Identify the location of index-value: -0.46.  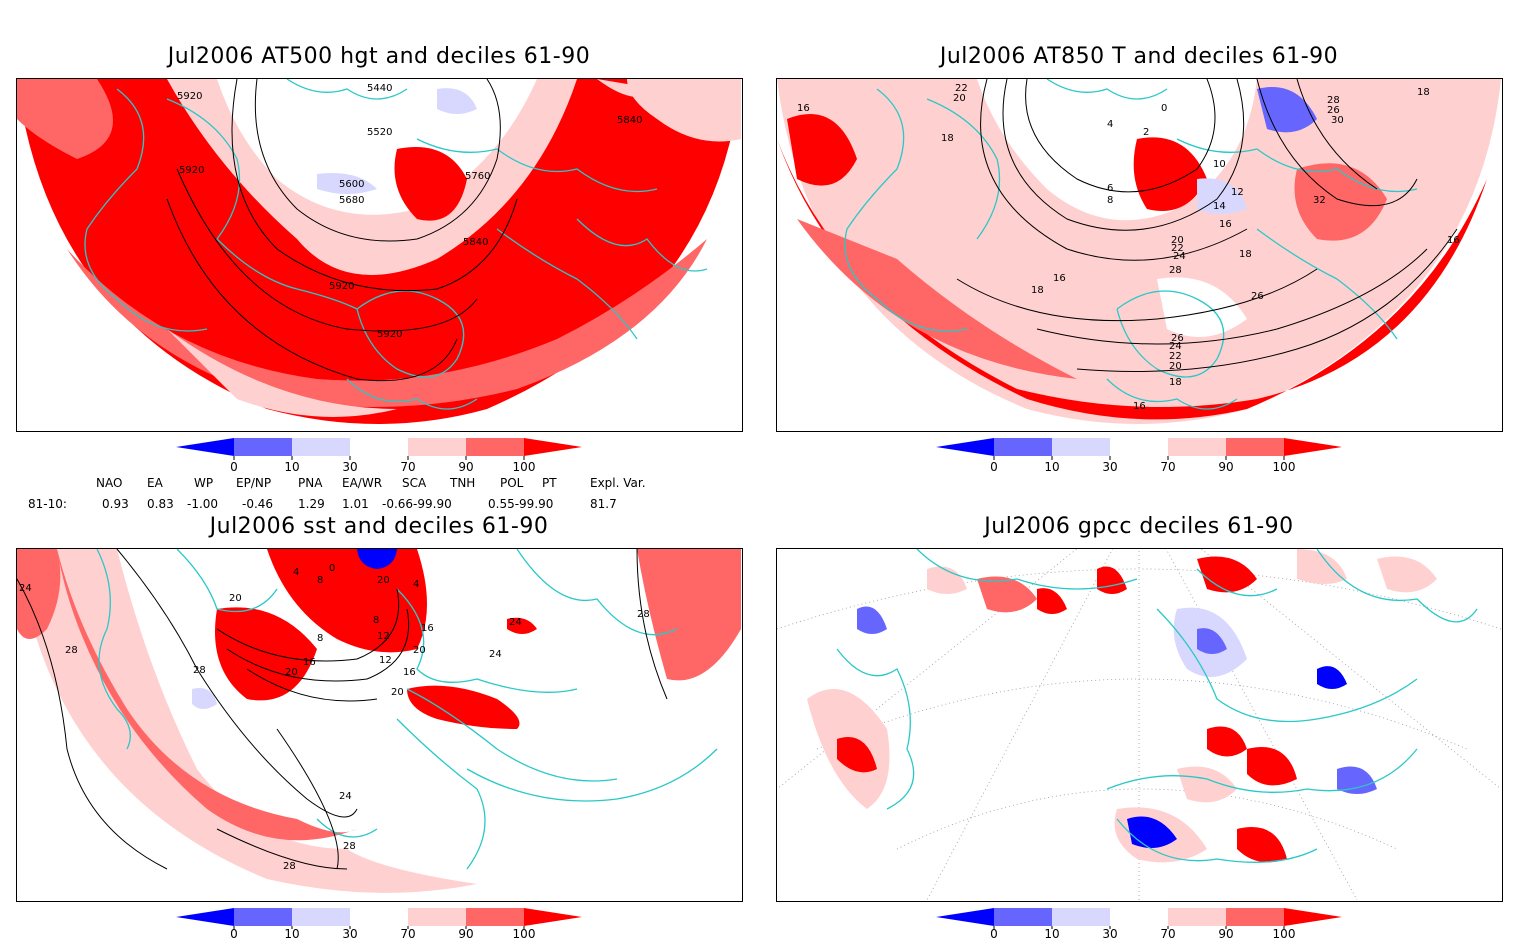
(258, 504).